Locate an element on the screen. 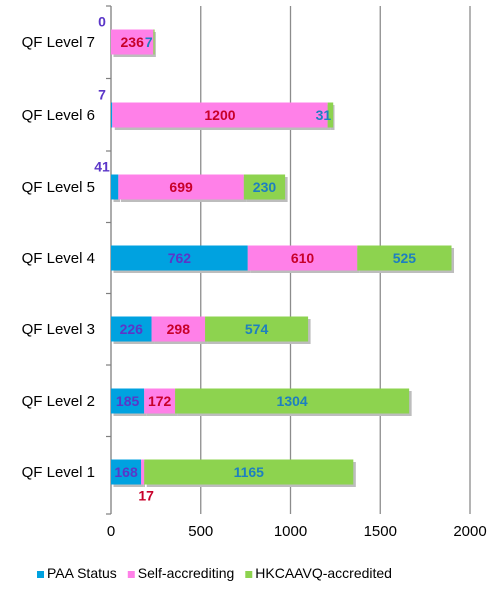  data-label: 236 is located at coordinates (133, 42).